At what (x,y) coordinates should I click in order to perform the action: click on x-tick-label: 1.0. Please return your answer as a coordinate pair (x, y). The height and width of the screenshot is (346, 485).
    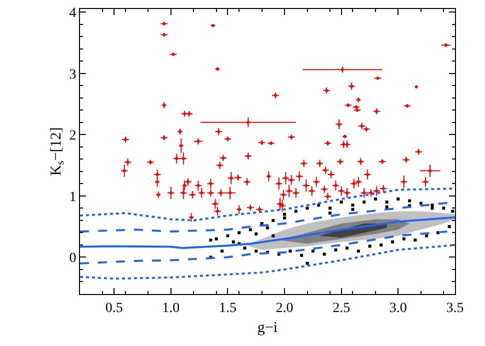
    Looking at the image, I should click on (171, 308).